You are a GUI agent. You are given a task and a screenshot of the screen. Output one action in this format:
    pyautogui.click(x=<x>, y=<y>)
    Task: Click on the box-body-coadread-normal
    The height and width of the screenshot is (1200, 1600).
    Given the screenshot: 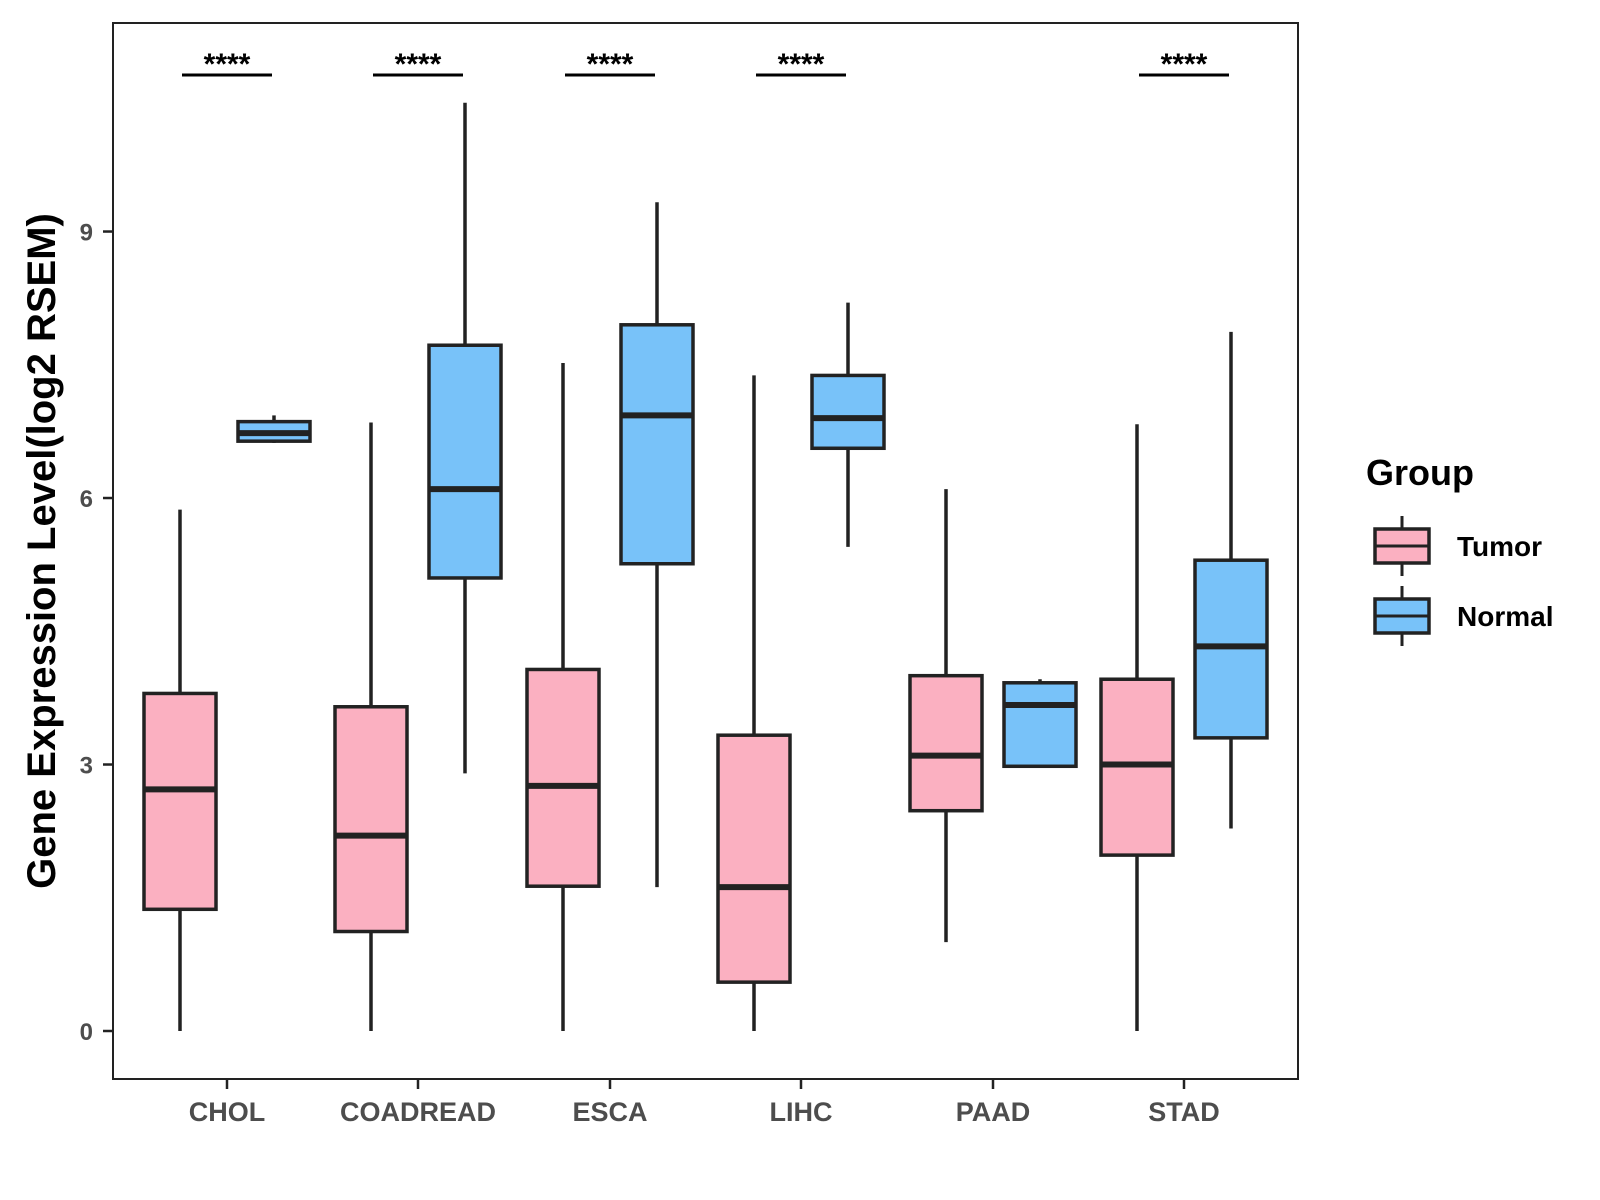 What is the action you would take?
    pyautogui.click(x=465, y=461)
    